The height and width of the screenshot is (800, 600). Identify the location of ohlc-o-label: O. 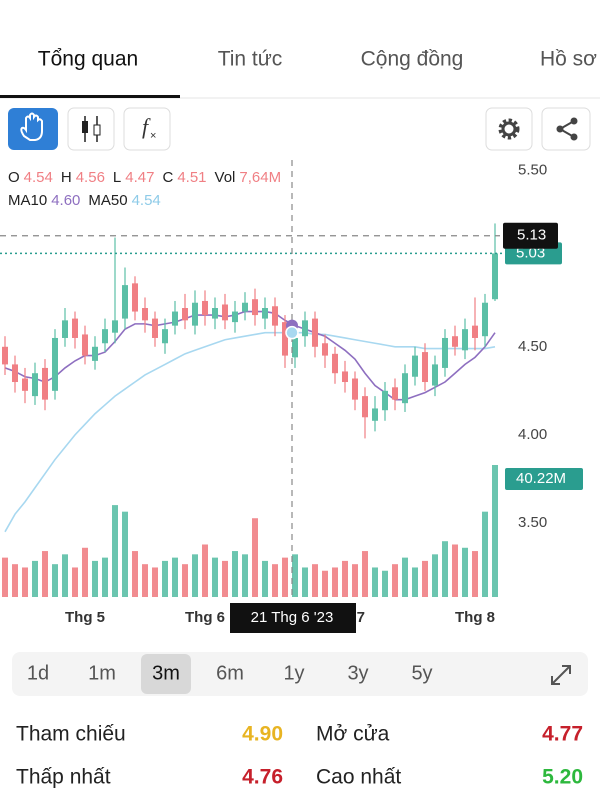
(14, 177).